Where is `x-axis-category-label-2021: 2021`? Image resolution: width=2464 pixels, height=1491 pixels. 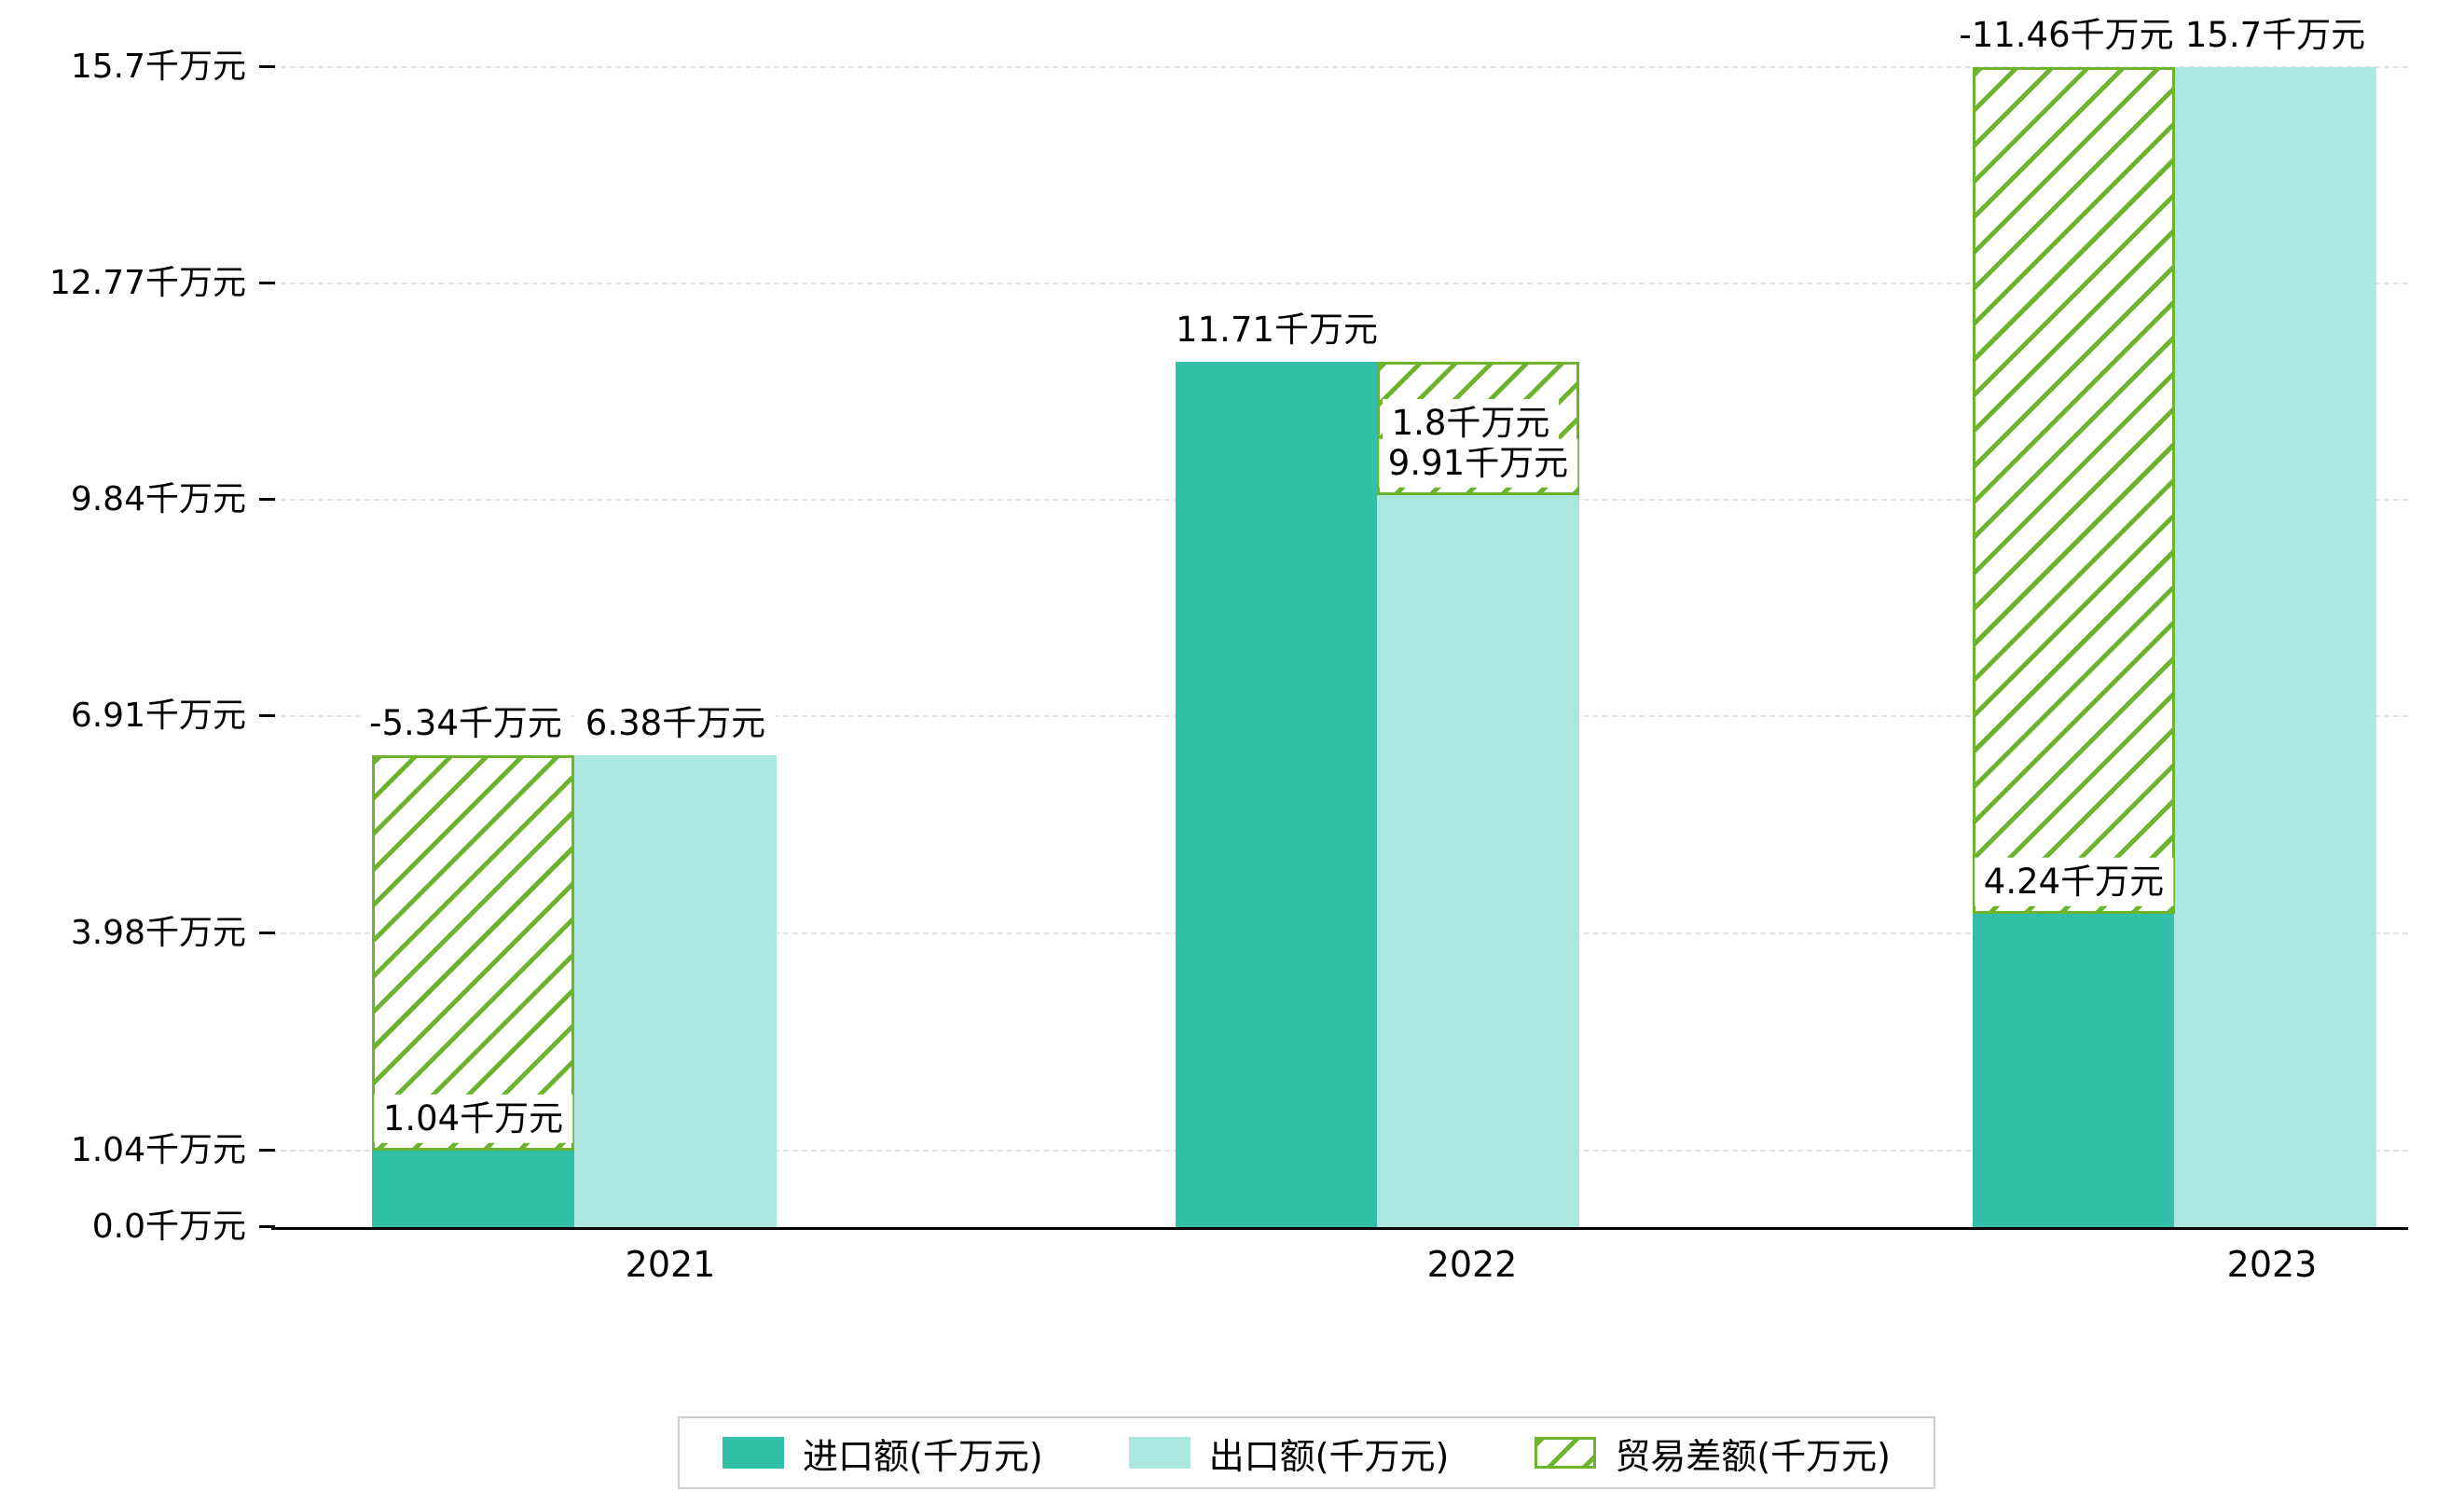 x-axis-category-label-2021: 2021 is located at coordinates (670, 1264).